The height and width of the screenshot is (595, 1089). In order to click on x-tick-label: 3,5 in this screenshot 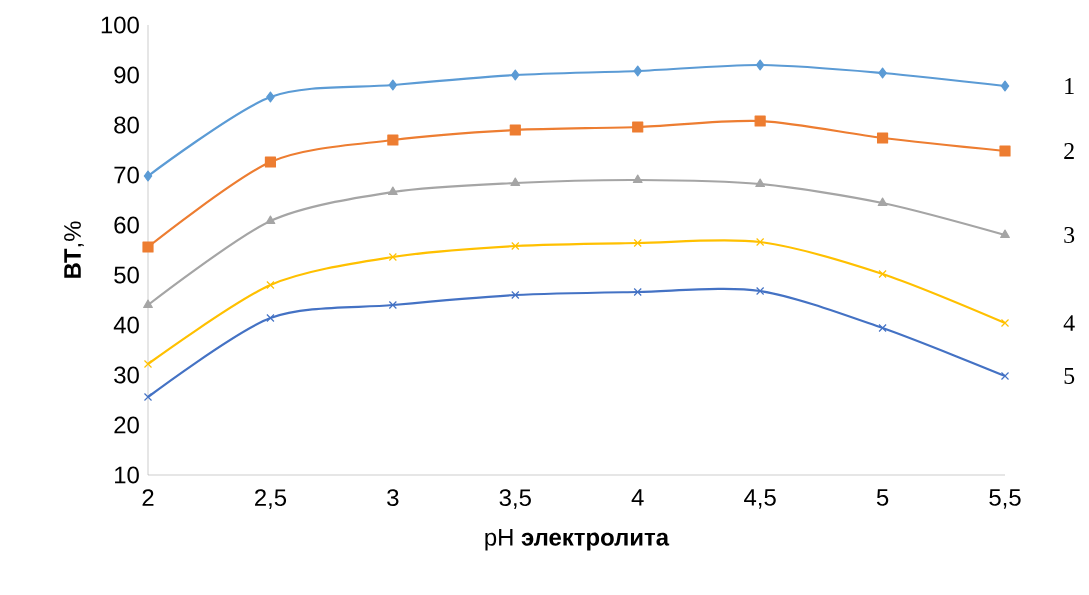, I will do `click(515, 499)`.